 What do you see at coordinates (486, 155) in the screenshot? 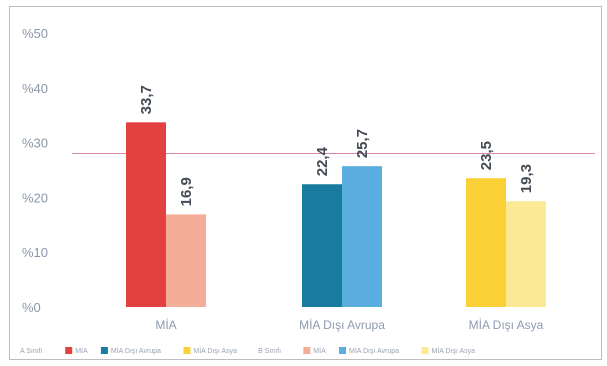
I see `data-label: 23,5` at bounding box center [486, 155].